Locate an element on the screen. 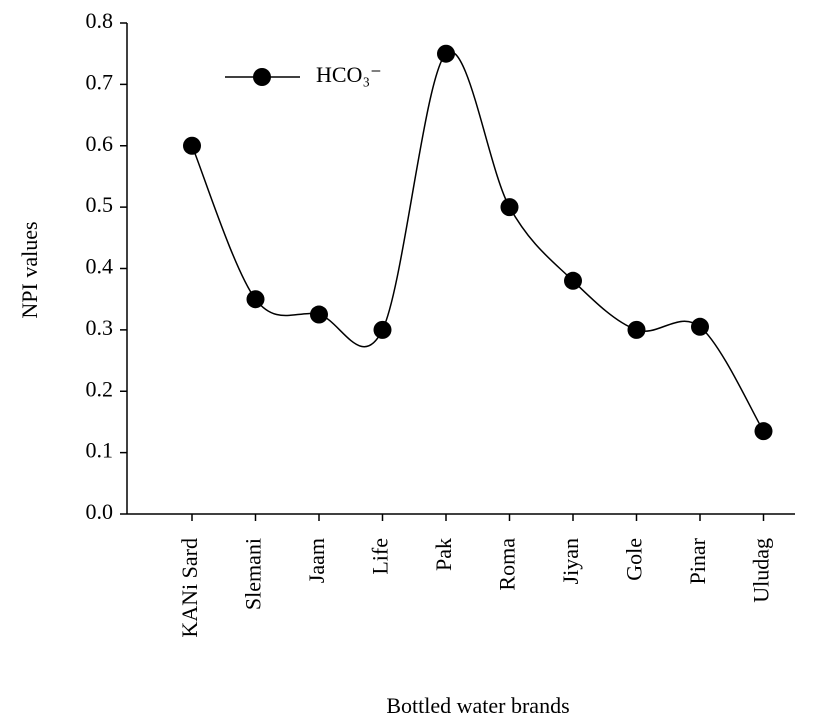 The image size is (816, 722). x-tick-label: Pinar is located at coordinates (697, 560).